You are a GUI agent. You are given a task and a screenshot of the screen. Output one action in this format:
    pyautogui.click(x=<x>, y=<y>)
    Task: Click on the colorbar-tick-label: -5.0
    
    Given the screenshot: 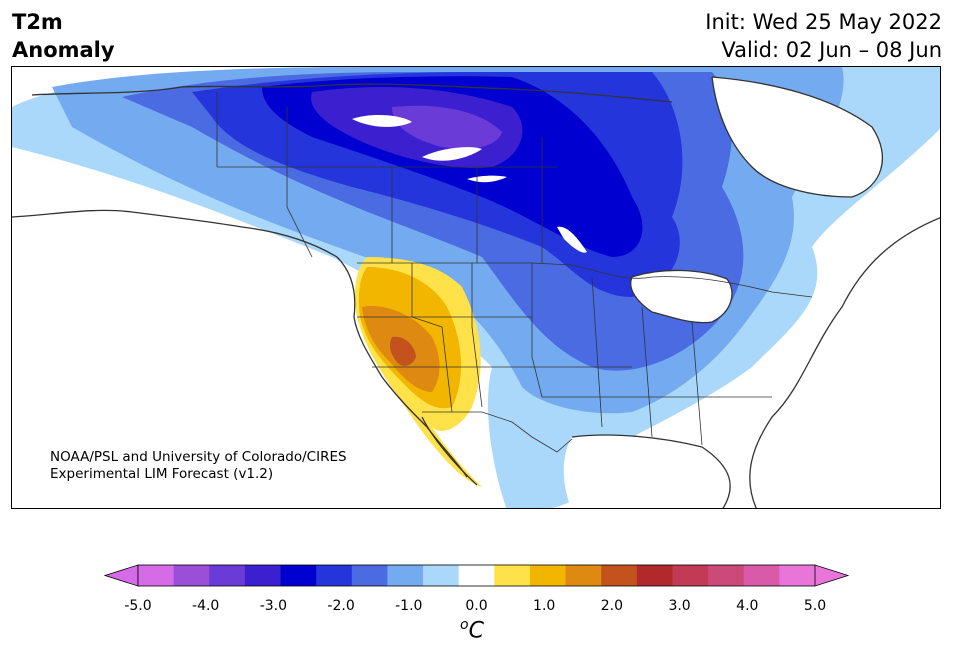 What is the action you would take?
    pyautogui.click(x=138, y=606)
    